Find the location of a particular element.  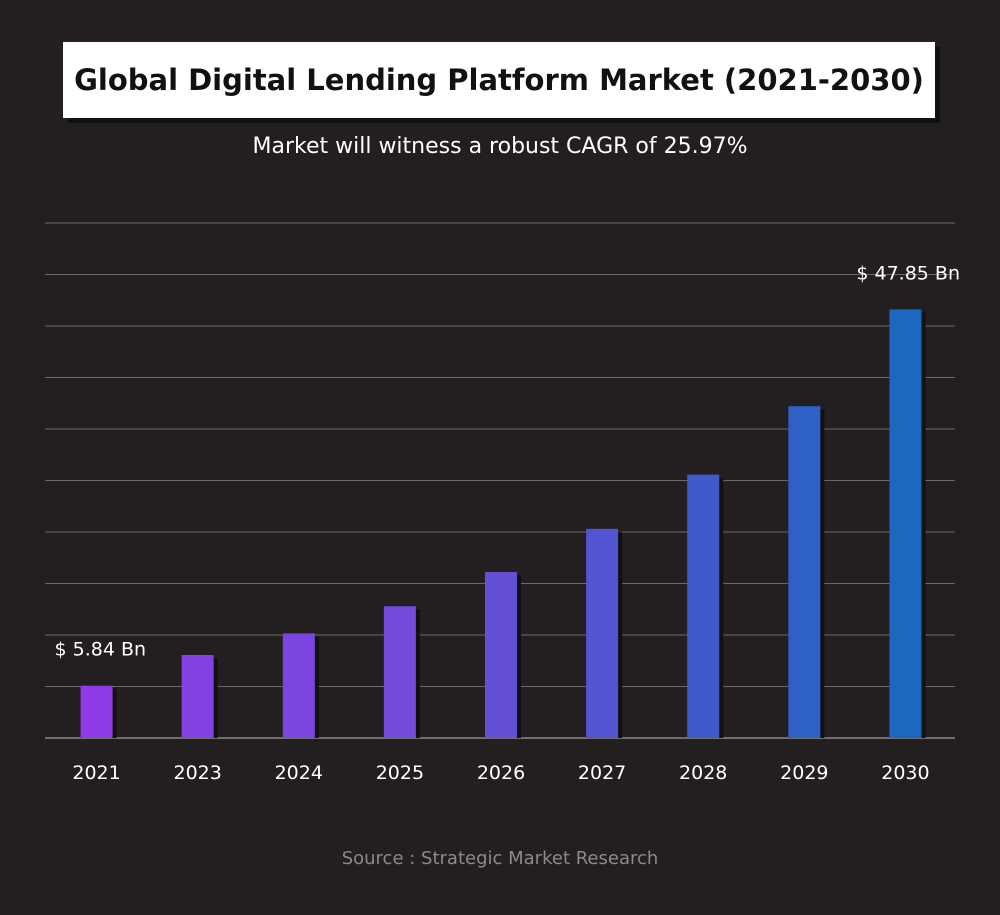

bar-2021 is located at coordinates (96, 711).